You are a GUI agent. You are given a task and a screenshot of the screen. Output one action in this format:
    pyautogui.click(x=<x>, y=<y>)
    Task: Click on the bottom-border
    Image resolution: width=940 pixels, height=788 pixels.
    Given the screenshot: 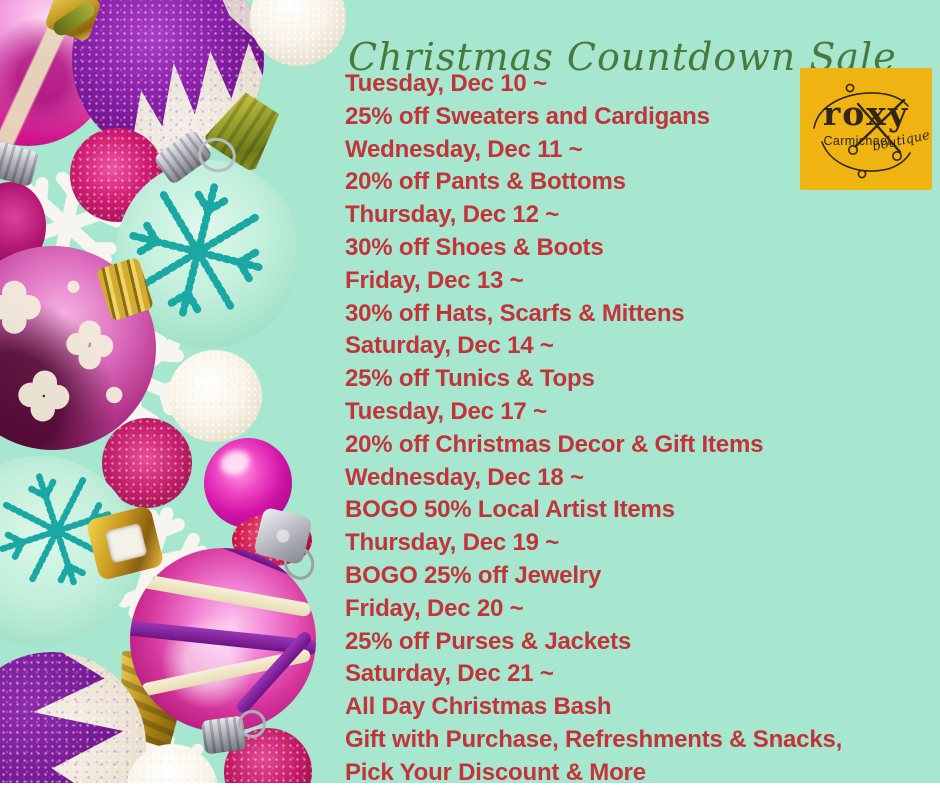 What is the action you would take?
    pyautogui.click(x=470, y=785)
    